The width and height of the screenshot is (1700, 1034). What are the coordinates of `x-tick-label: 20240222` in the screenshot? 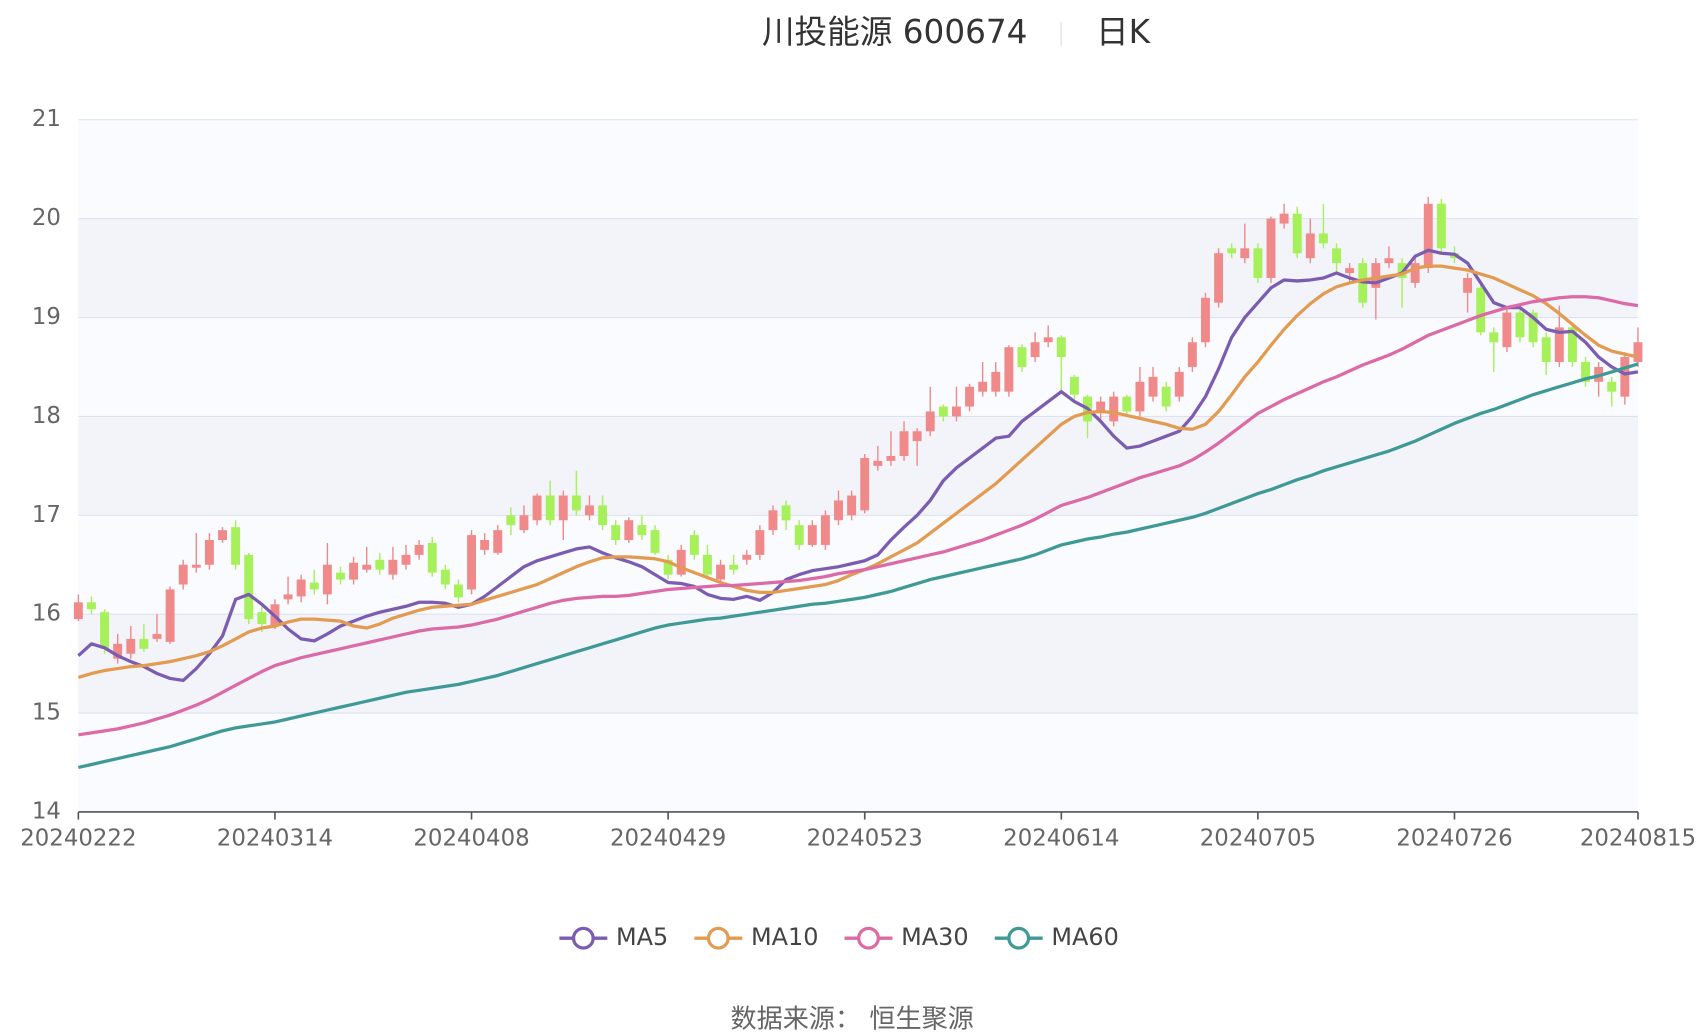 It's located at (78, 839).